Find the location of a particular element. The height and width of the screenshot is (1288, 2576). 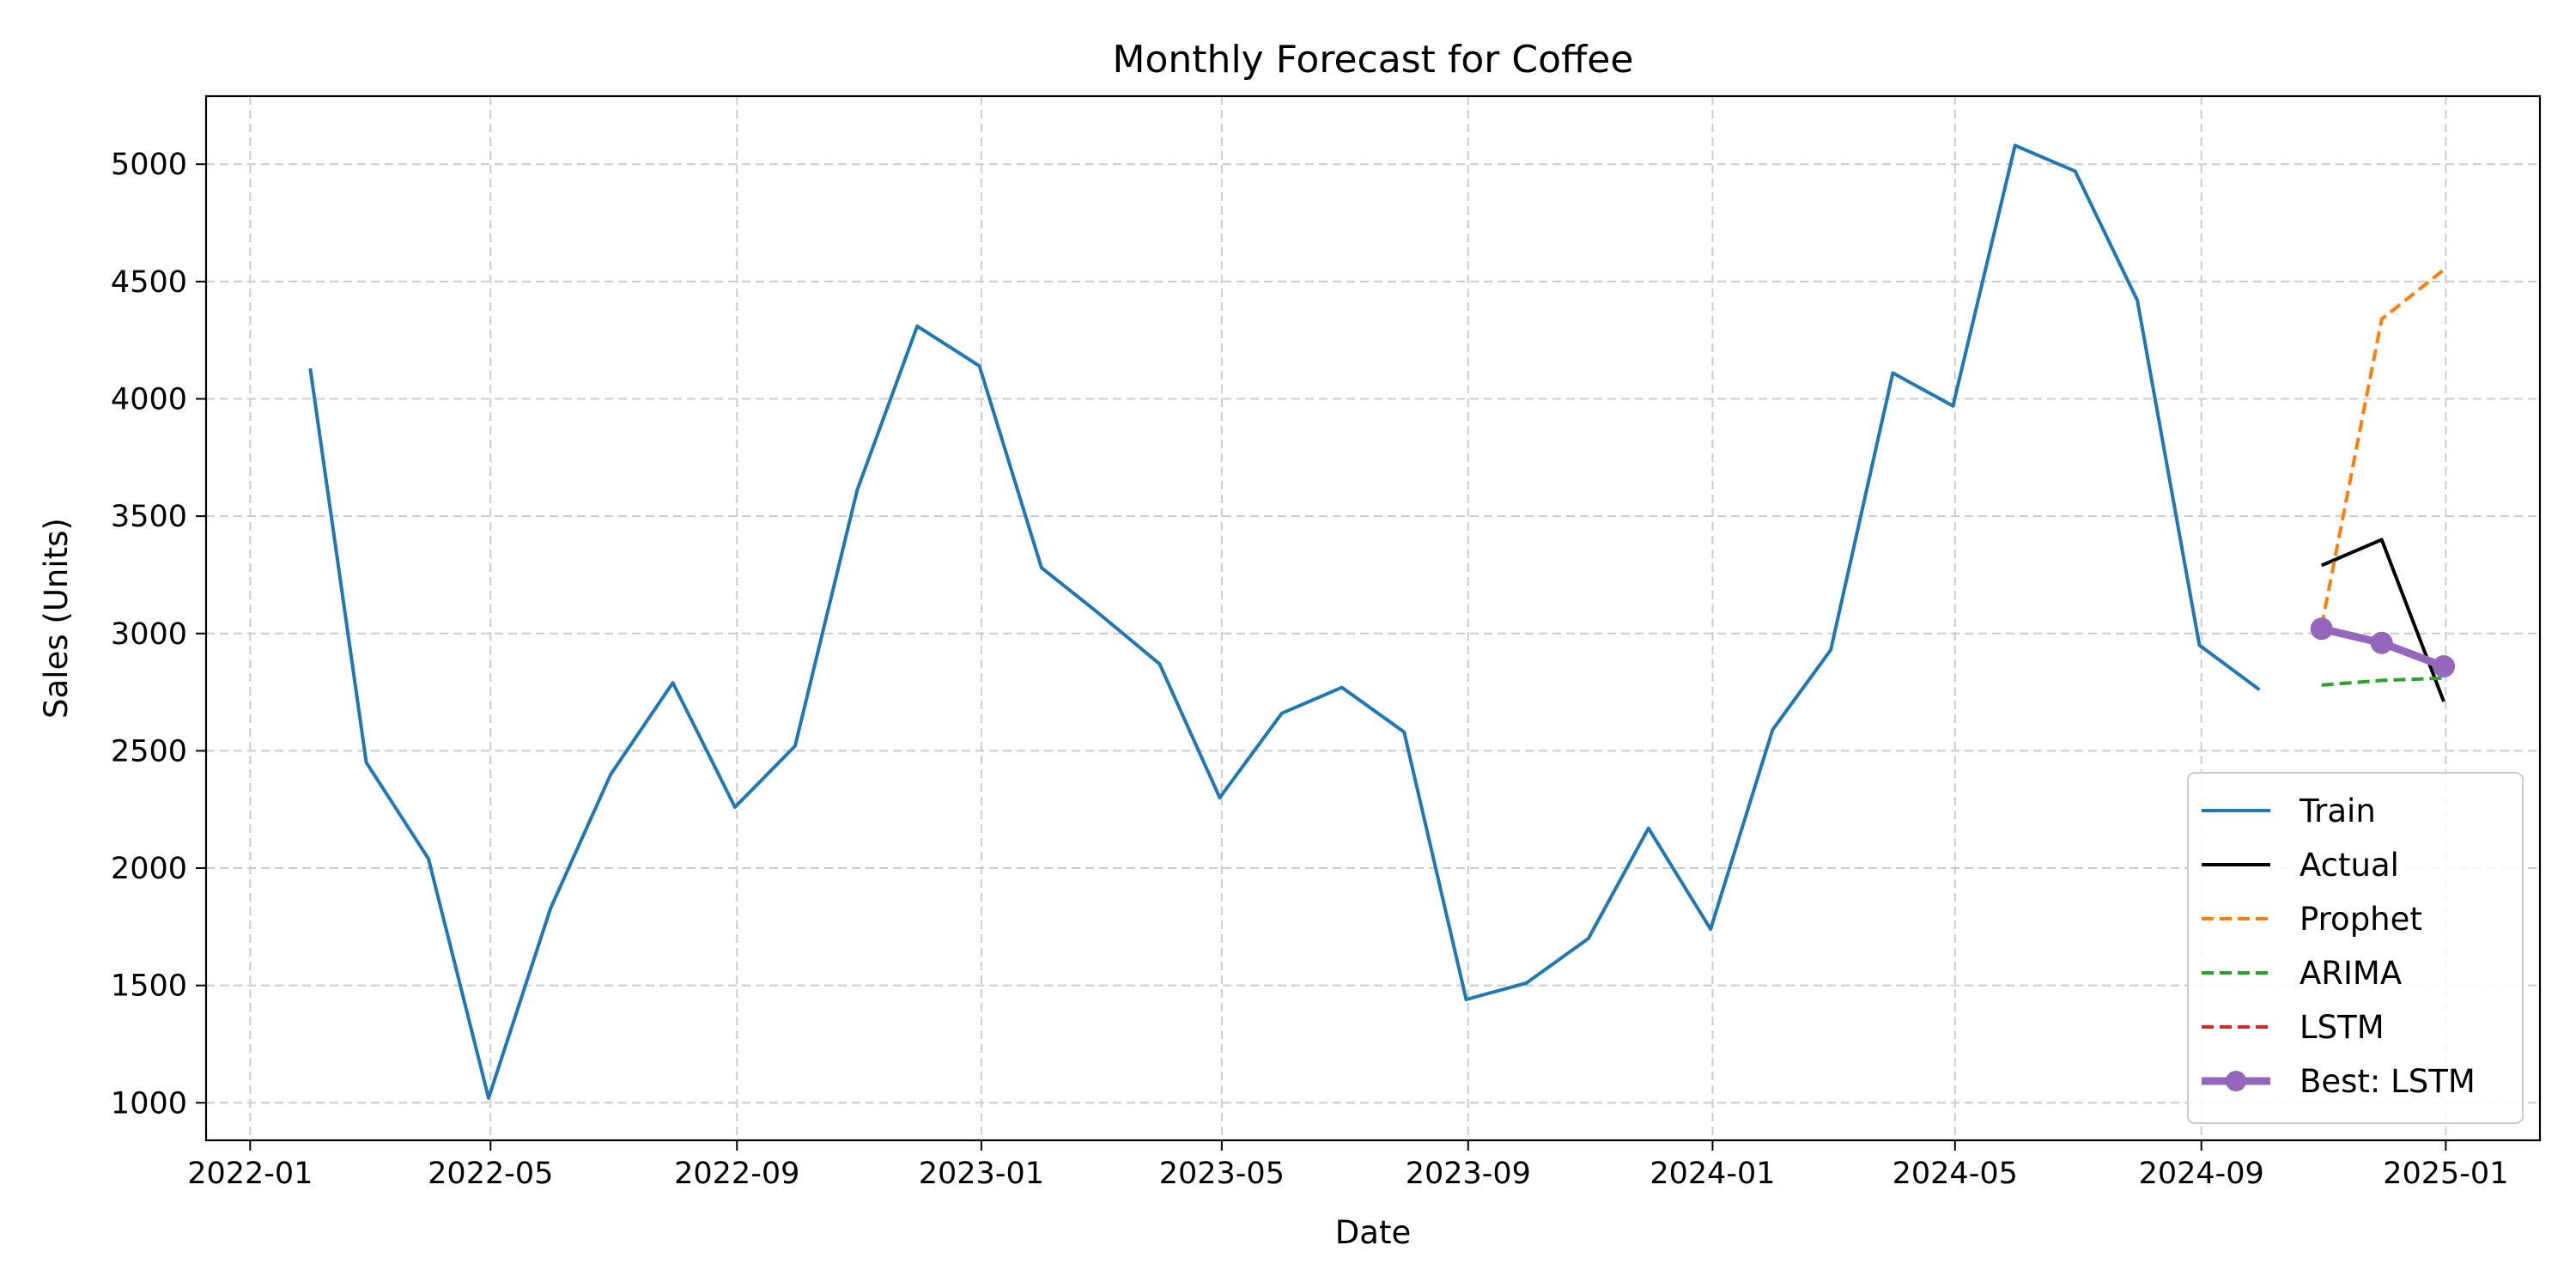

legend-label: LSTM is located at coordinates (2342, 1027).